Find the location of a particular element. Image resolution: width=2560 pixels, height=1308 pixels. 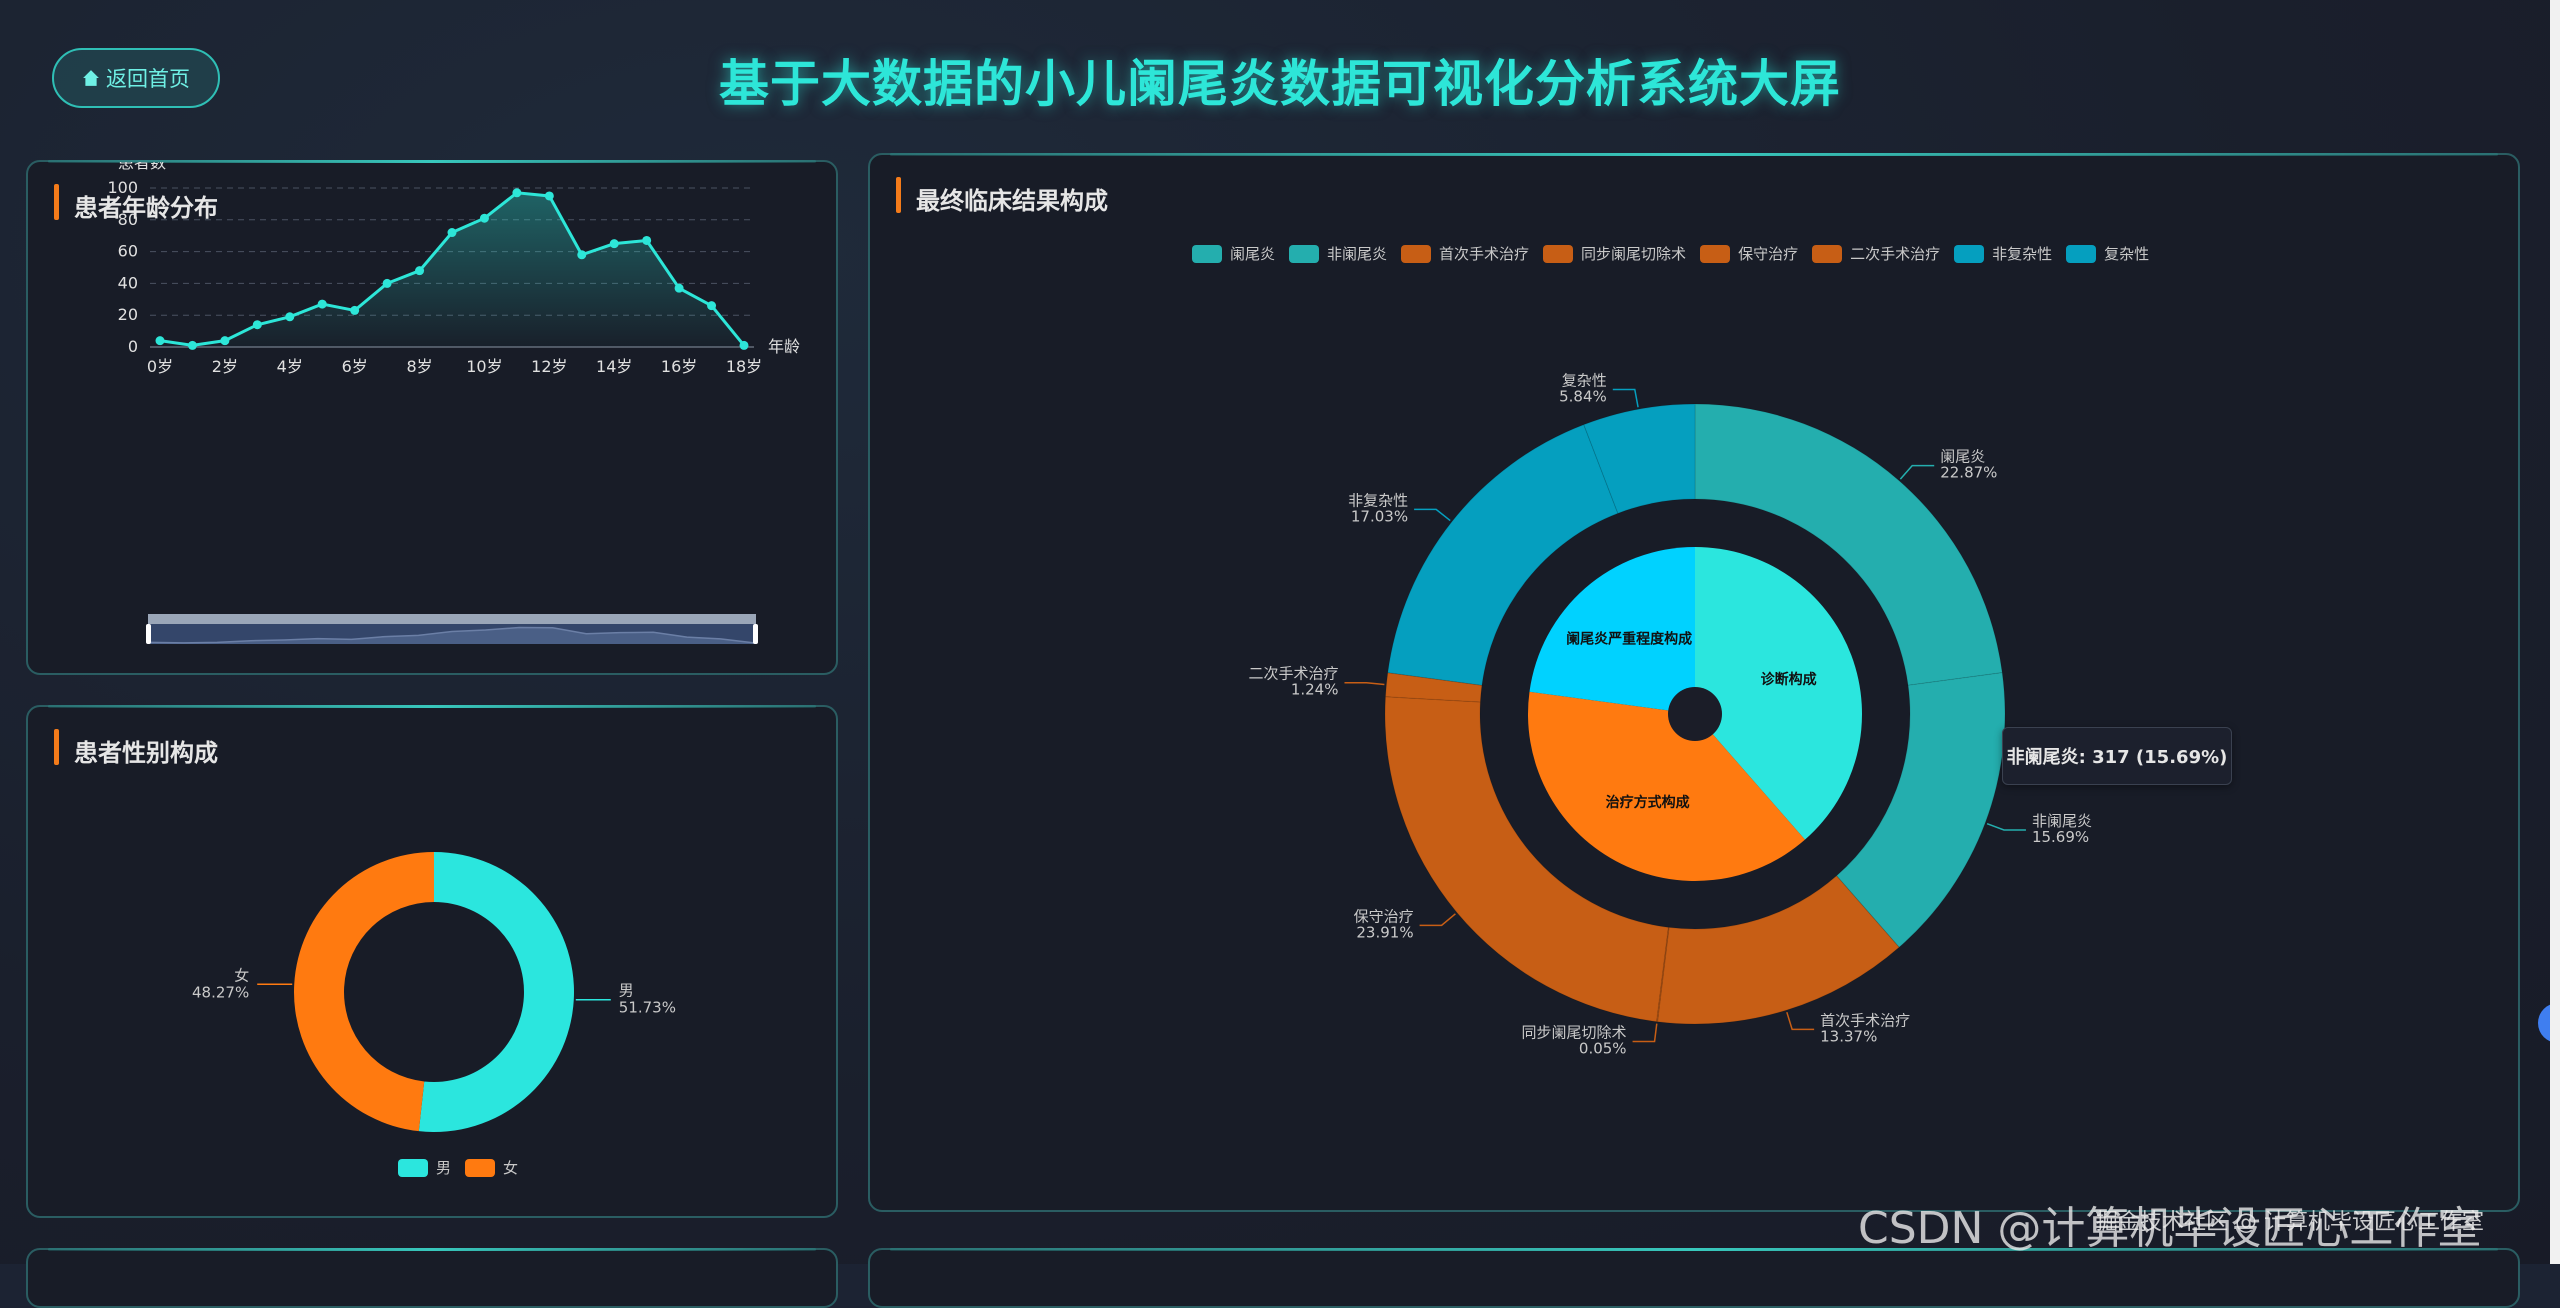

outer-slice-非阑尾炎 is located at coordinates (1920, 810).